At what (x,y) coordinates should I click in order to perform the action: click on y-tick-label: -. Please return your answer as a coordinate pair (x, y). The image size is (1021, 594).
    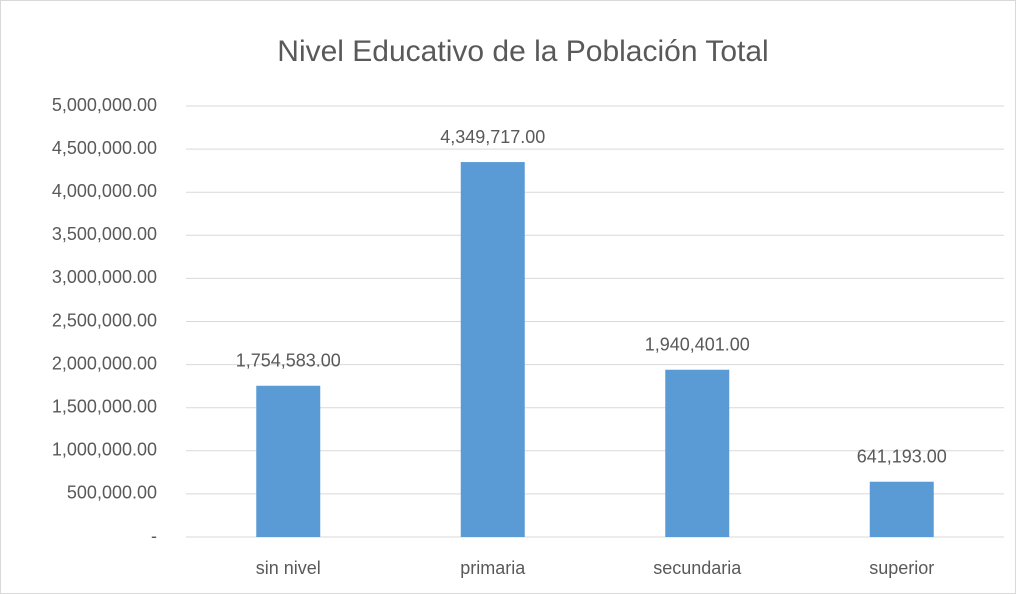
    Looking at the image, I should click on (154, 536).